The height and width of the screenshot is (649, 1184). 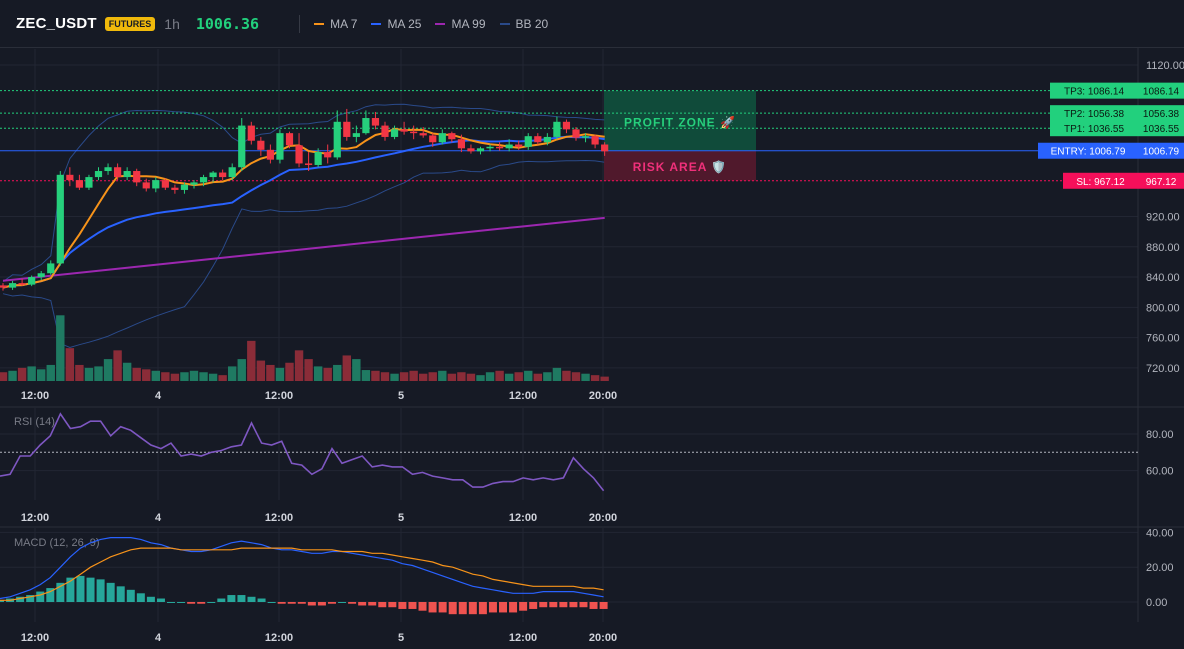 What do you see at coordinates (1094, 128) in the screenshot?
I see `tp1-tag-bg` at bounding box center [1094, 128].